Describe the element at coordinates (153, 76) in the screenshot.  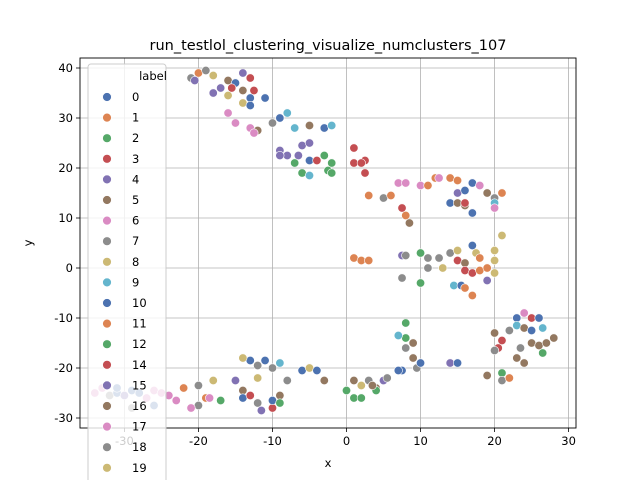
I see `legend-title: label` at that location.